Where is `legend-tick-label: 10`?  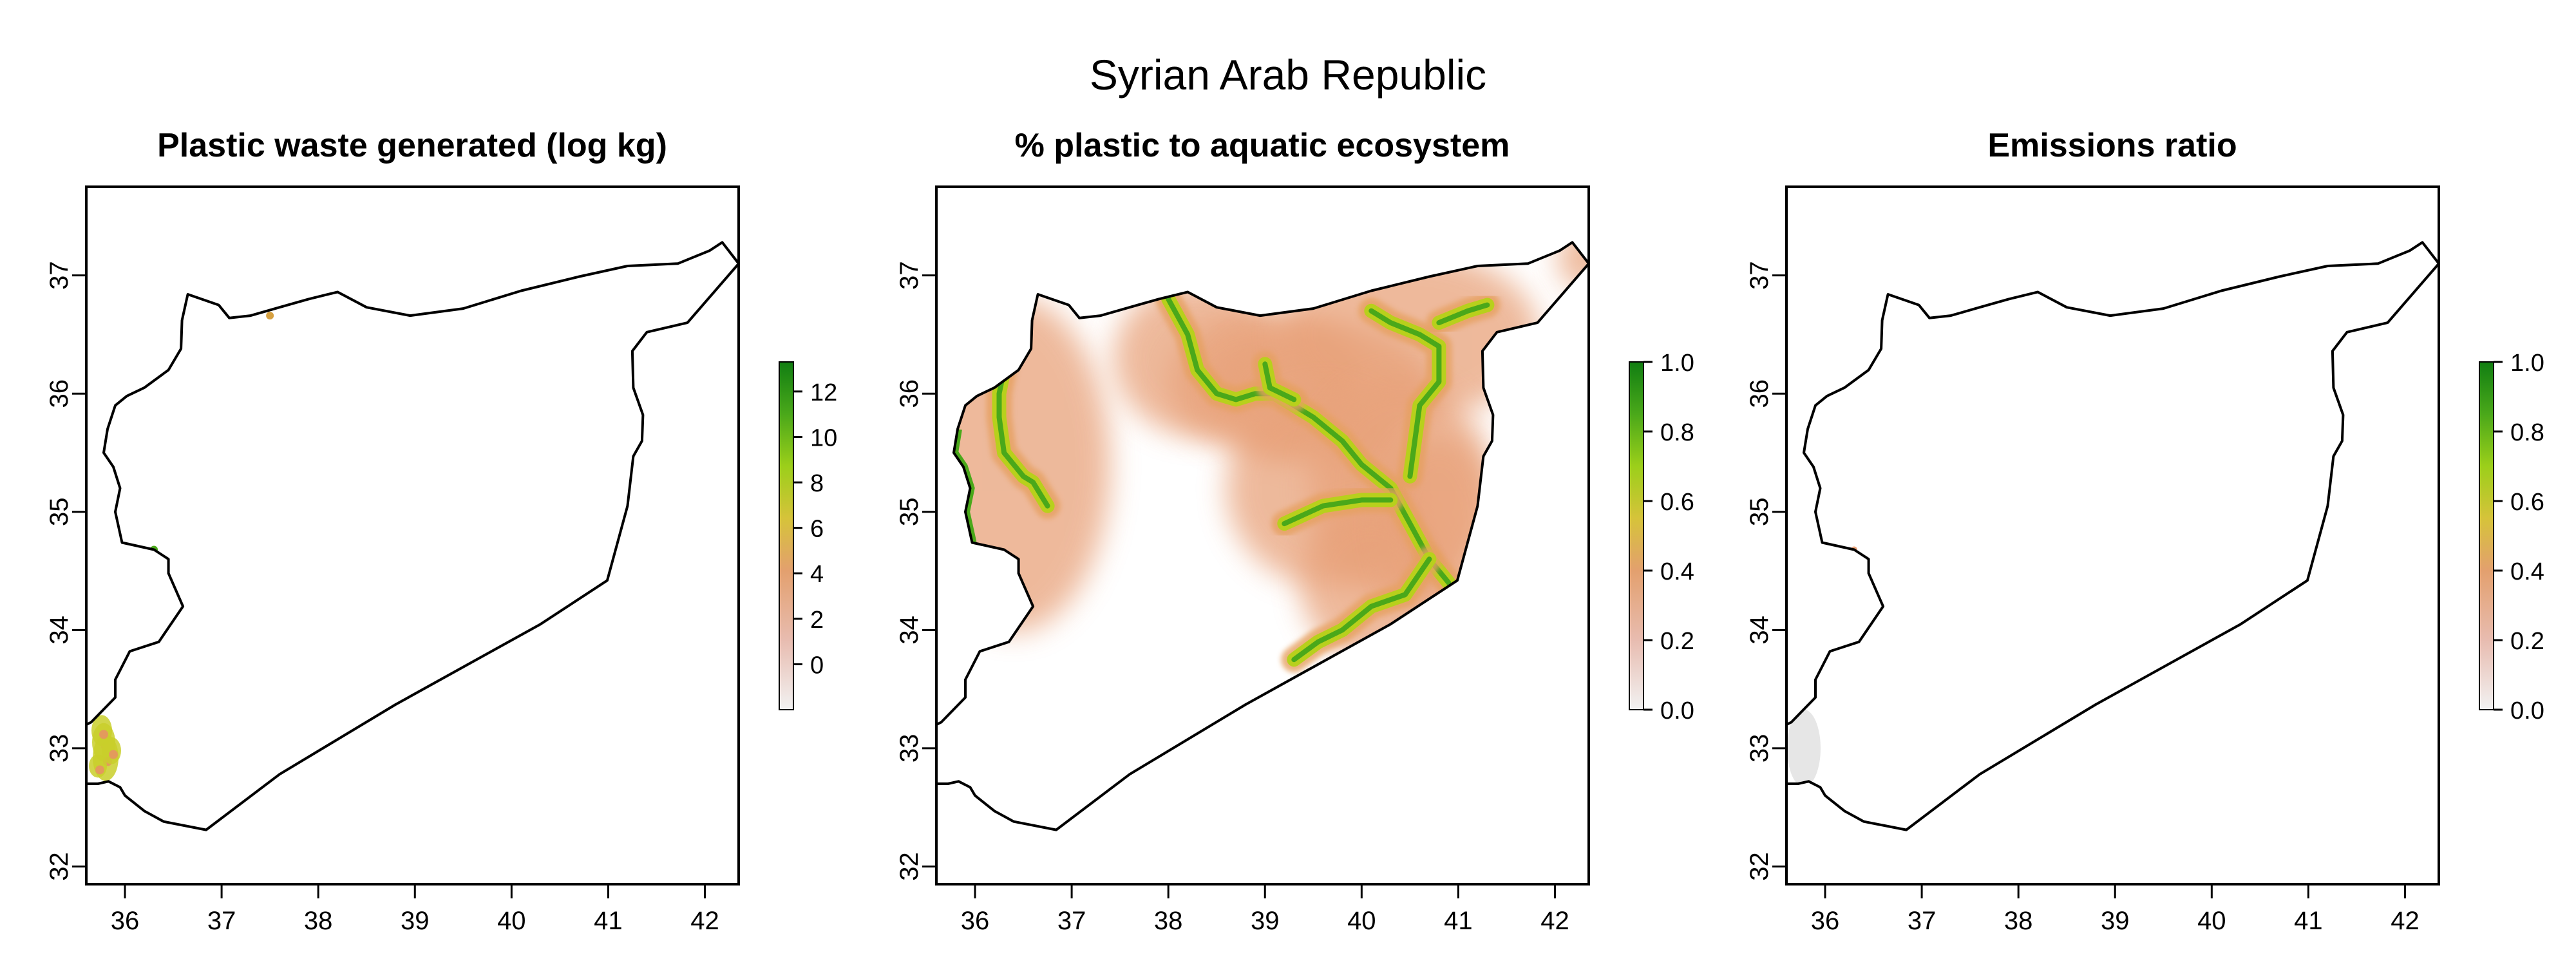 legend-tick-label: 10 is located at coordinates (823, 437).